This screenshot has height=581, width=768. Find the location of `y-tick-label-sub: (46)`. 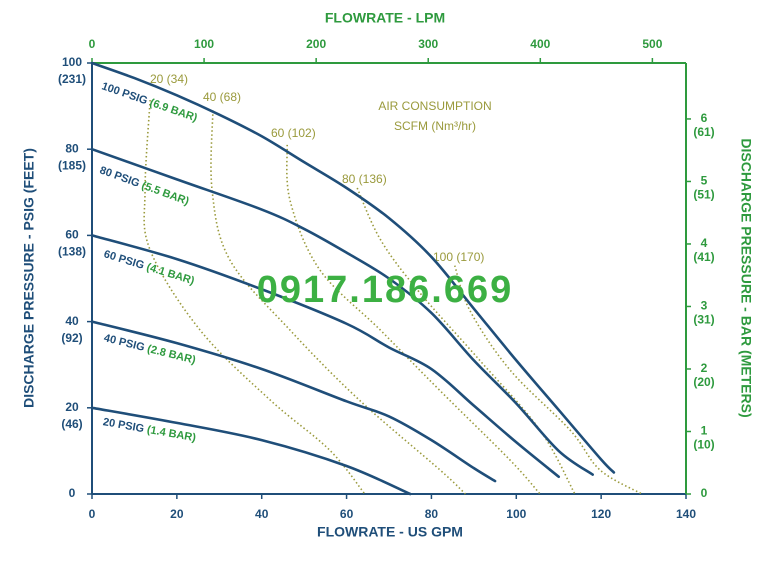

y-tick-label-sub: (46) is located at coordinates (71, 424).